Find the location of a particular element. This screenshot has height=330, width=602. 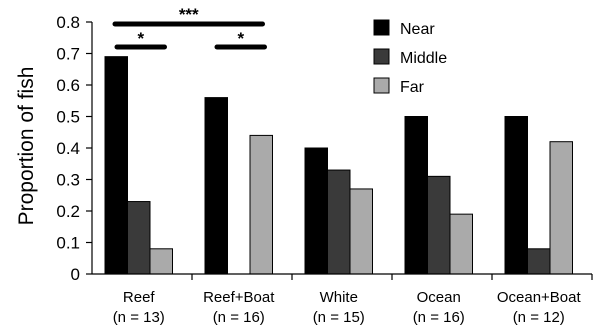

x-category-label: Reef+Boat is located at coordinates (239, 297).